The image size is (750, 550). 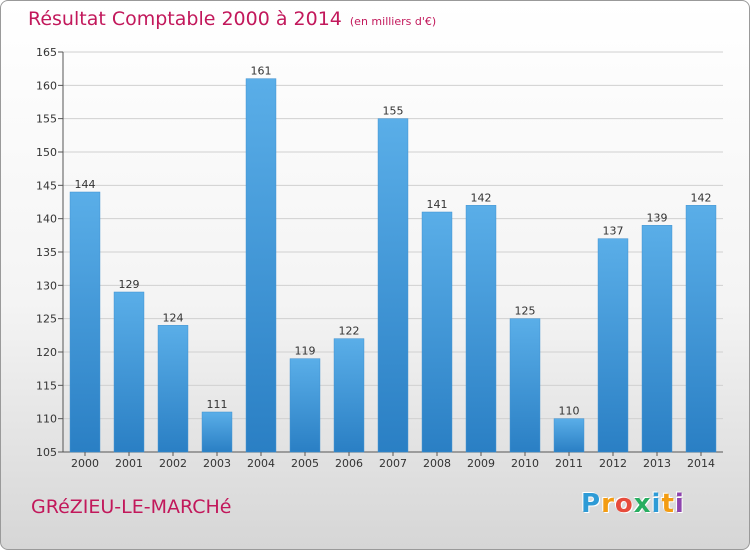 I want to click on bar-value-label: 124, so click(x=173, y=317).